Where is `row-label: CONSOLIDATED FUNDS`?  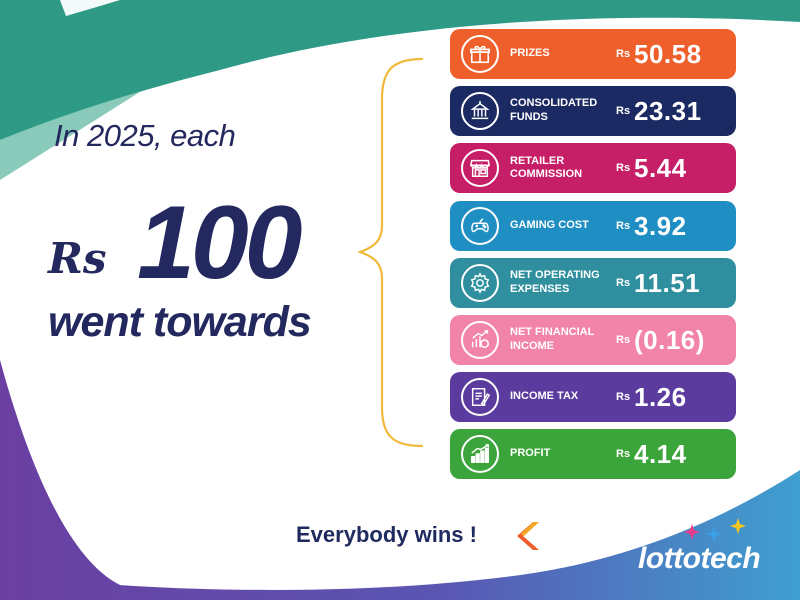
row-label: CONSOLIDATED FUNDS is located at coordinates (554, 110).